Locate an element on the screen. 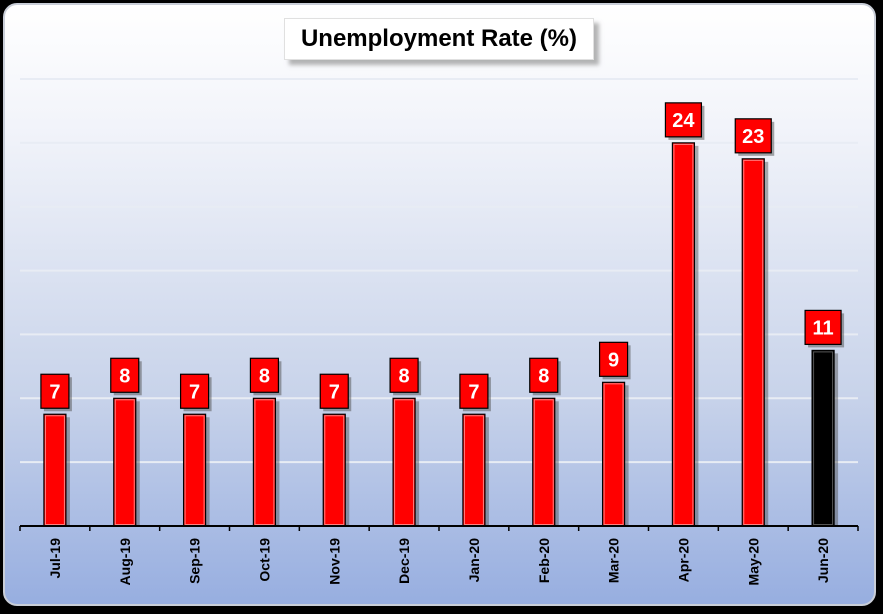  x-tick-label: Jun-20 is located at coordinates (823, 560).